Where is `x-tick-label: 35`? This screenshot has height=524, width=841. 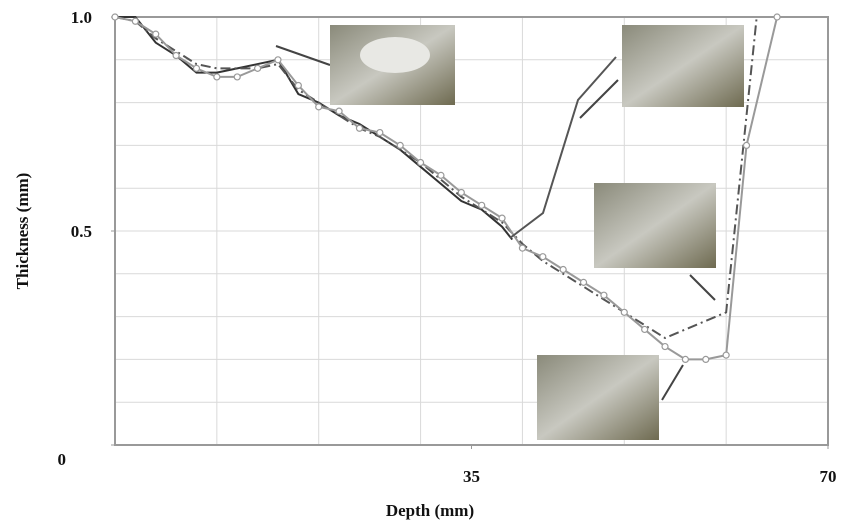
x-tick-label: 35 is located at coordinates (471, 476).